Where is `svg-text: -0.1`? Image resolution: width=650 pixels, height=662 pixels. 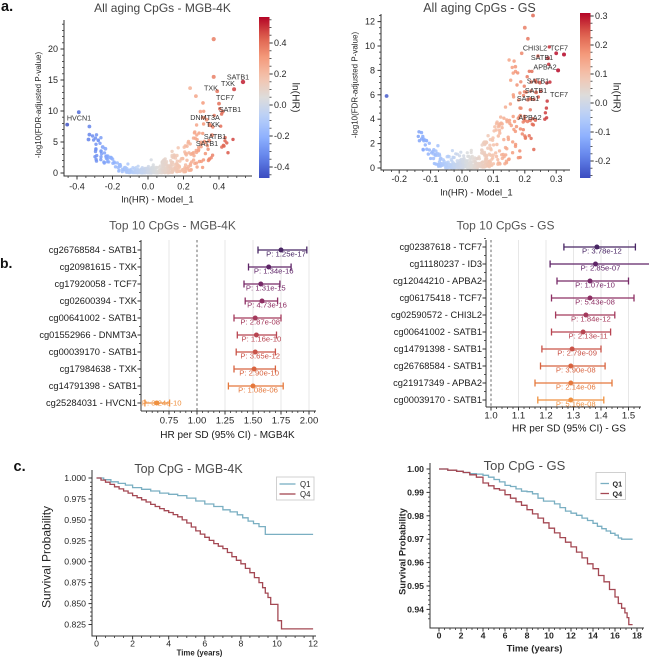
svg-text: -0.1 is located at coordinates (431, 179).